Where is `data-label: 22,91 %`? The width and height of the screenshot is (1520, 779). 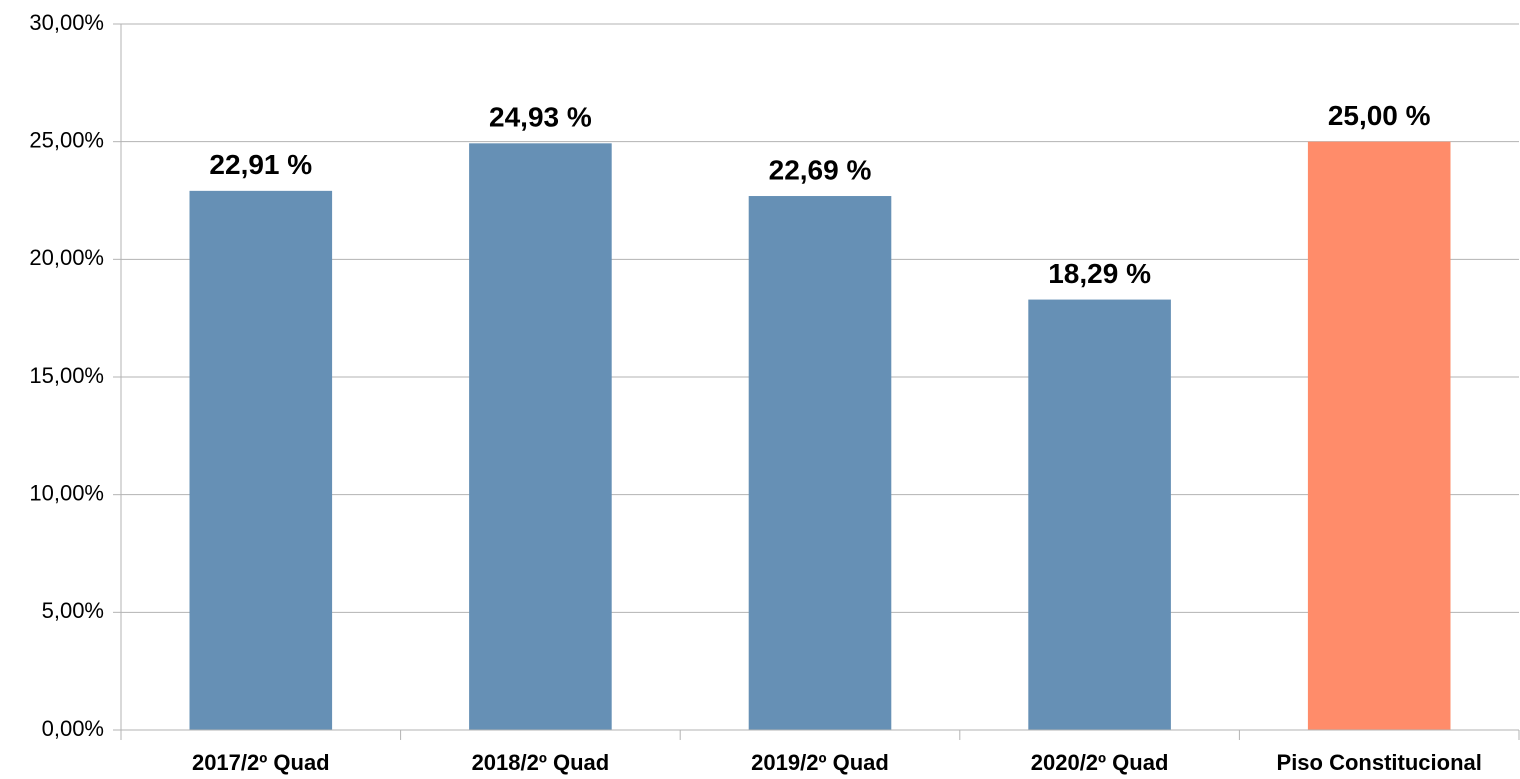 data-label: 22,91 % is located at coordinates (260, 164).